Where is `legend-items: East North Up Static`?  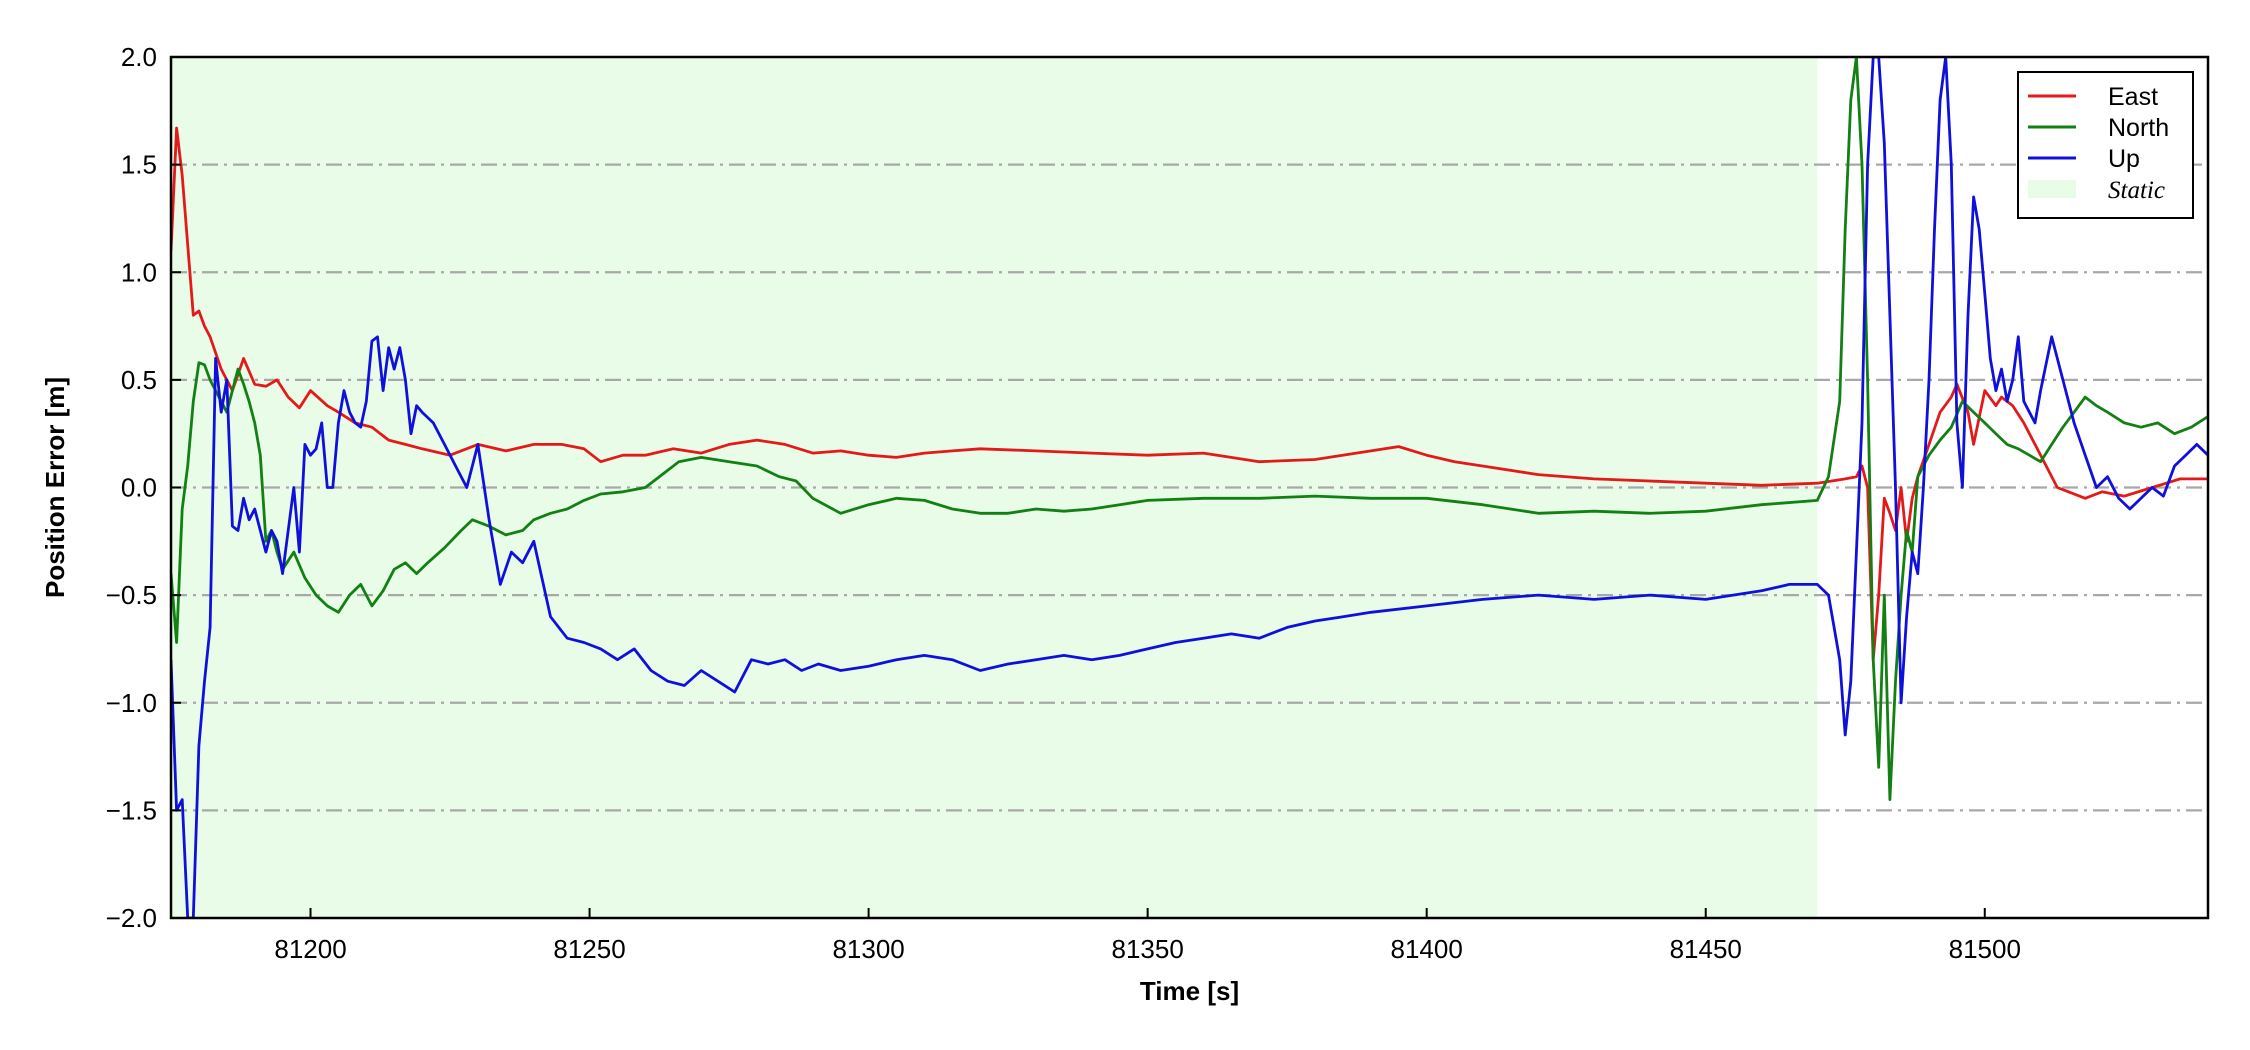 legend-items: East North Up Static is located at coordinates (2098, 143).